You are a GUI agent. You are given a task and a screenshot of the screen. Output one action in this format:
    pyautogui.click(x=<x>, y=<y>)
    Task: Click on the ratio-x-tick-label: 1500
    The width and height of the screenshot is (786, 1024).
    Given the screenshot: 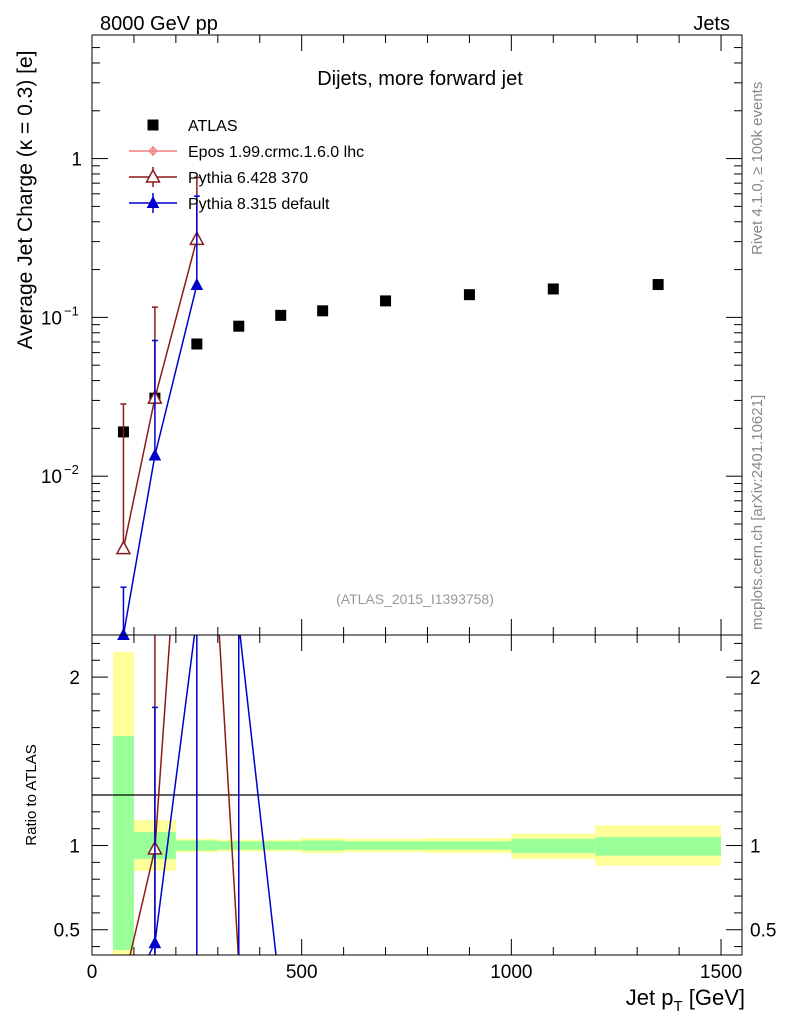 What is the action you would take?
    pyautogui.click(x=721, y=972)
    